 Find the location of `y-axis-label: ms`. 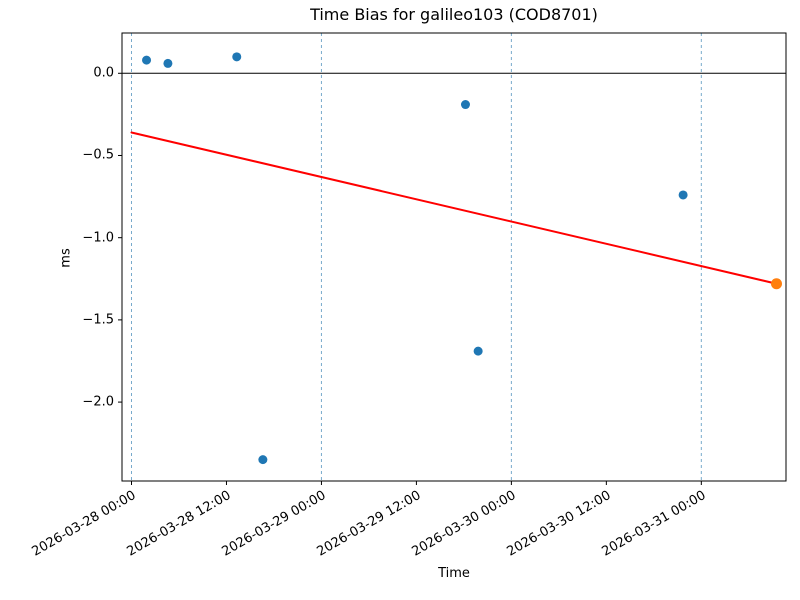

y-axis-label: ms is located at coordinates (66, 258).